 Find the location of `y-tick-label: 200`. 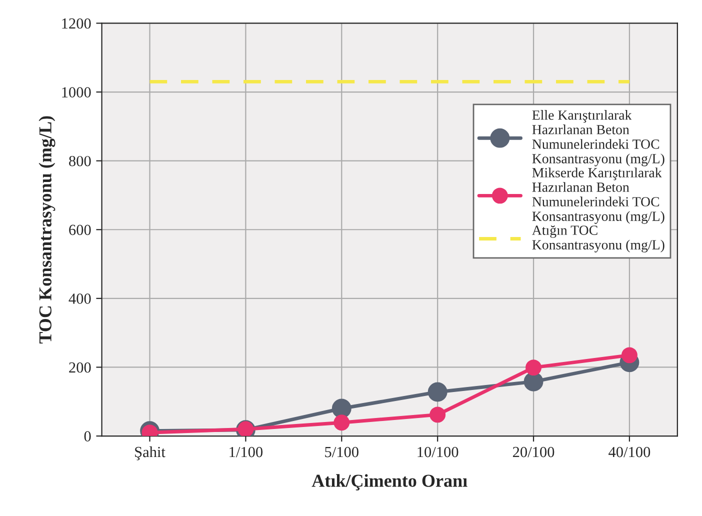

y-tick-label: 200 is located at coordinates (80, 367).